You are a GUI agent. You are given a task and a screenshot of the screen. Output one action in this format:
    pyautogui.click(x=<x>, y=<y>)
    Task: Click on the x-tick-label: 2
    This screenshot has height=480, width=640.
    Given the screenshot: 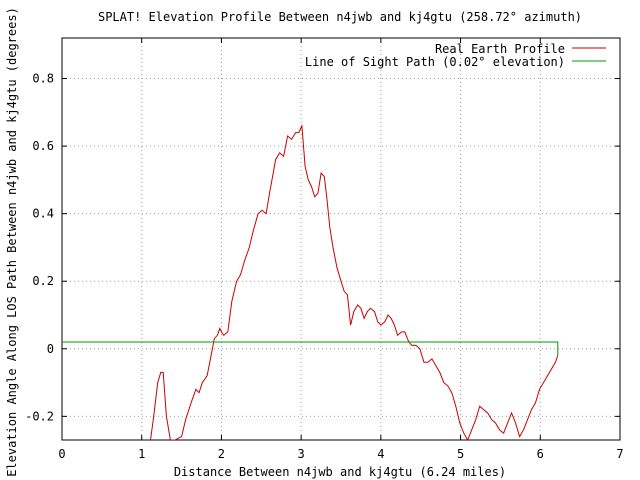 What is the action you would take?
    pyautogui.click(x=221, y=454)
    